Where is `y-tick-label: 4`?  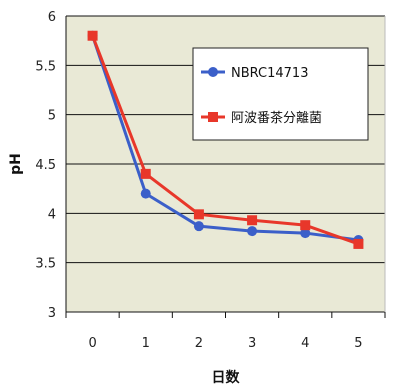
y-tick-label: 4 is located at coordinates (52, 214).